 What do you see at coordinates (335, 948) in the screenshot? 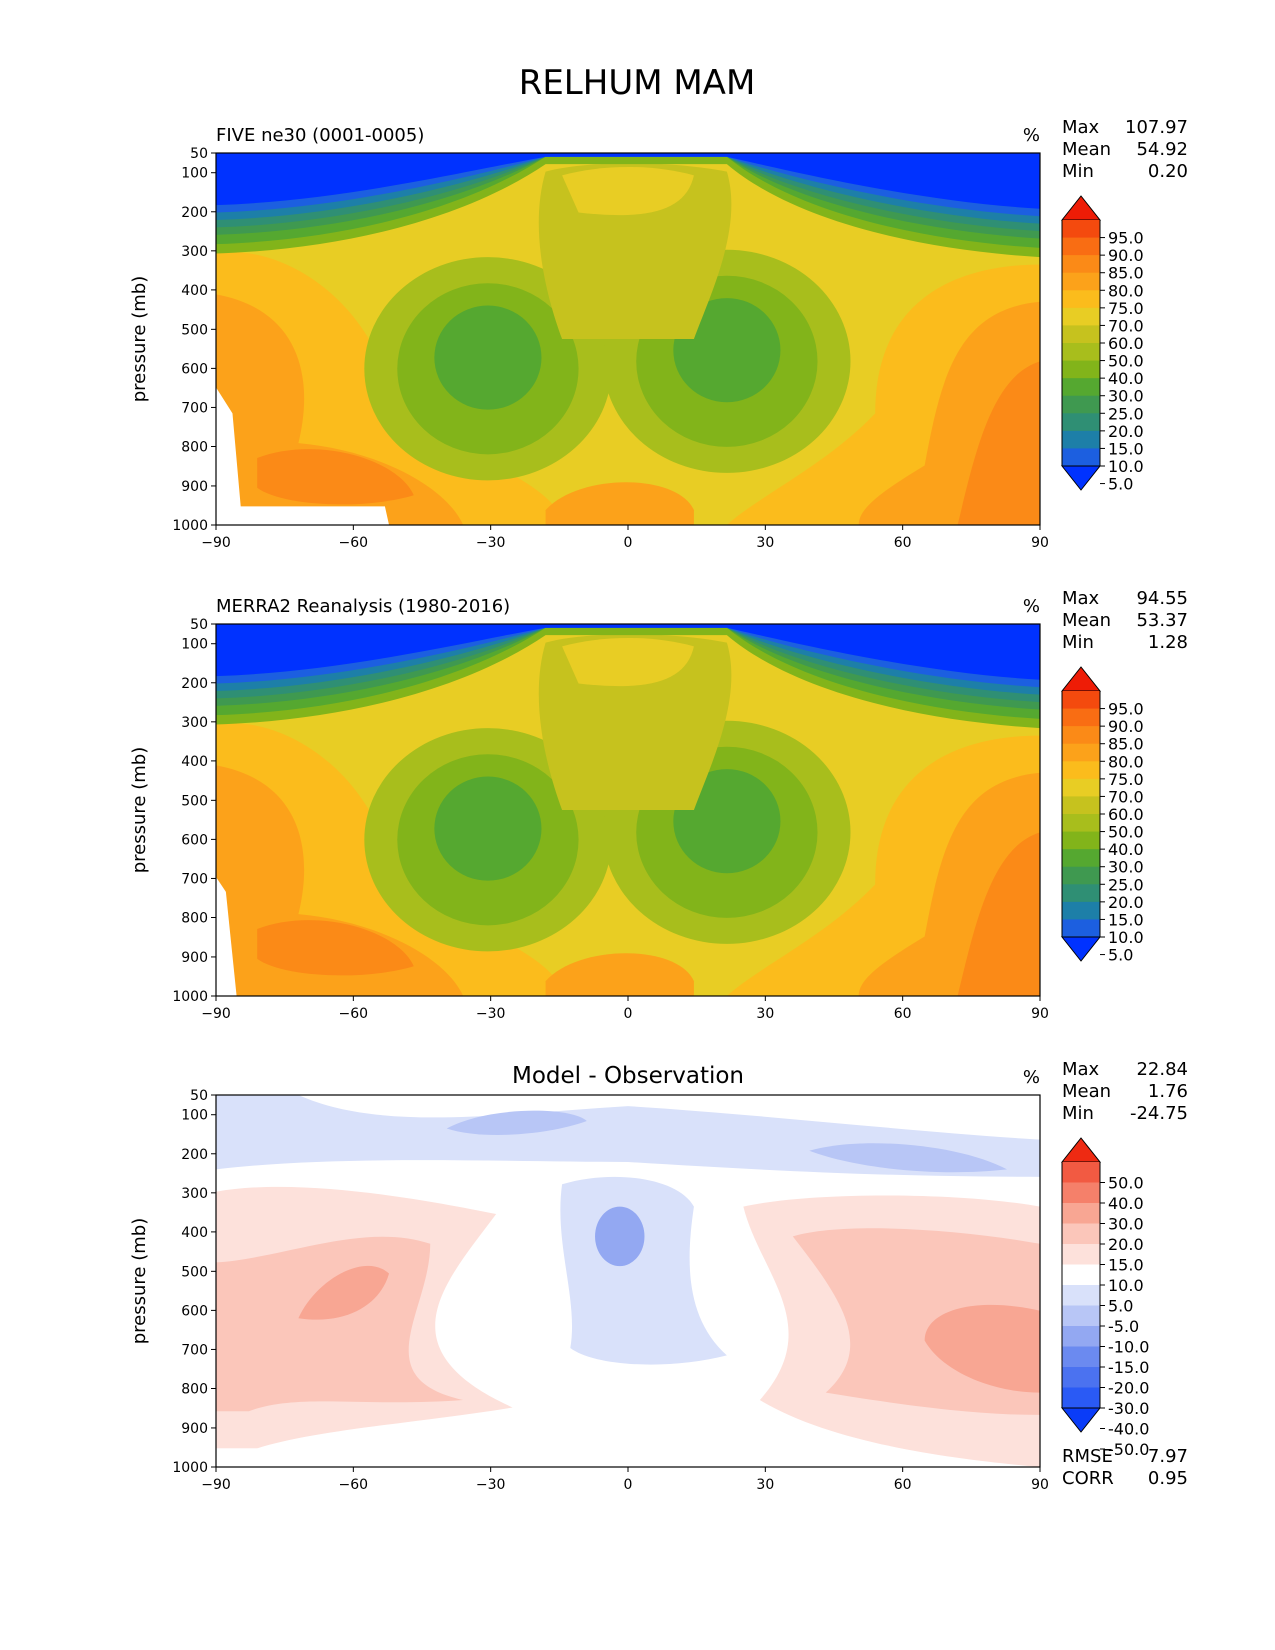
I see `moist-band-south` at bounding box center [335, 948].